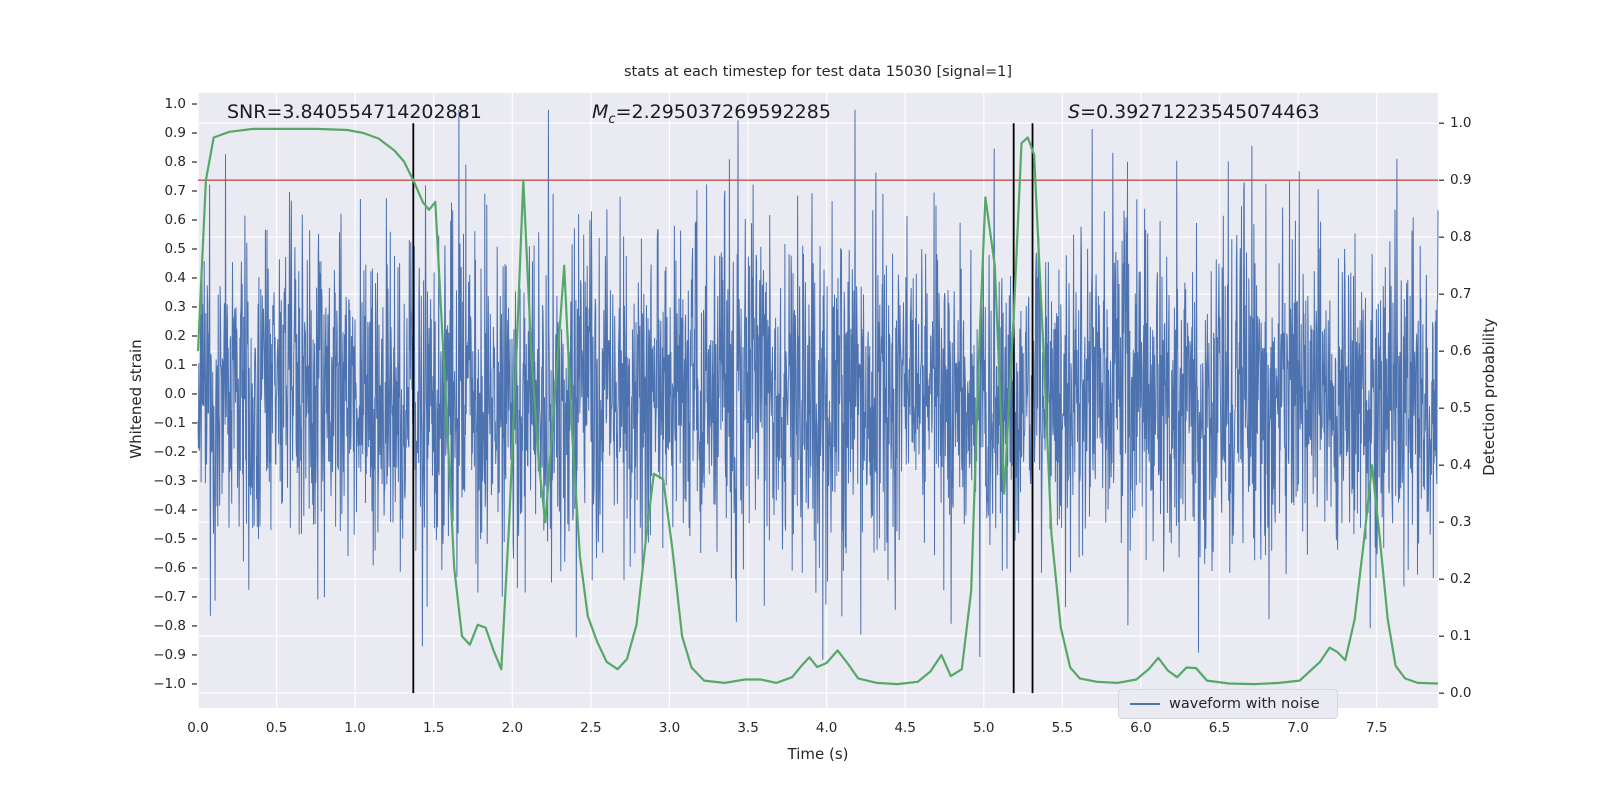 Image resolution: width=1600 pixels, height=800 pixels. I want to click on y-tick-label-left: 0.9, so click(175, 133).